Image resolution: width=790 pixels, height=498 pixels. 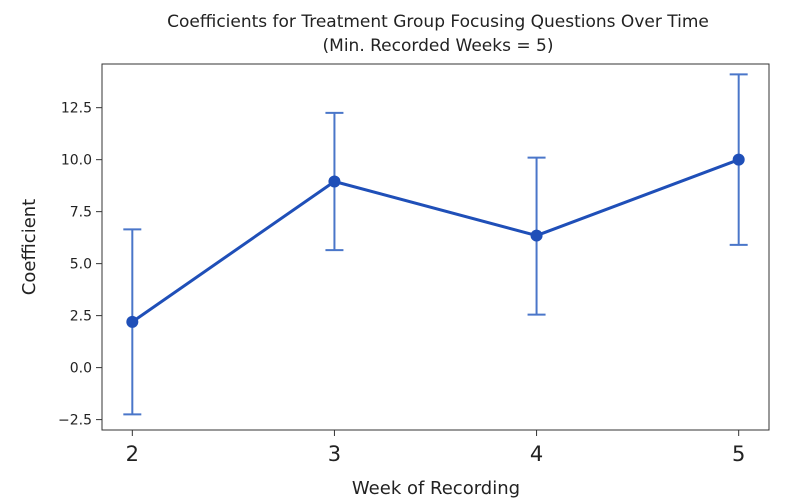 What do you see at coordinates (81, 317) in the screenshot?
I see `y-tick-label: 2.5` at bounding box center [81, 317].